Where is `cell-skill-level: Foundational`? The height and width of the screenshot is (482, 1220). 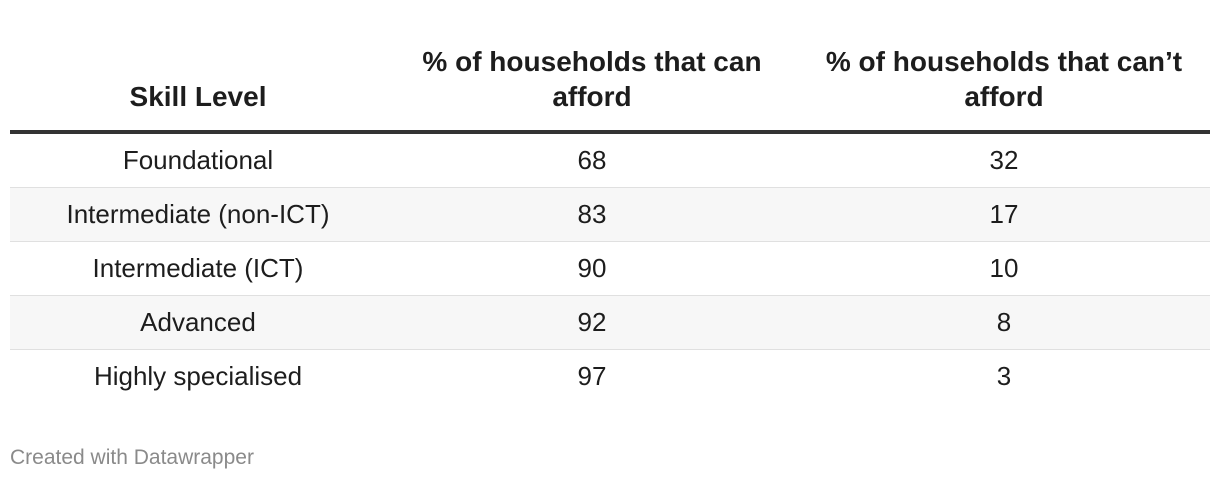
cell-skill-level: Foundational is located at coordinates (198, 160).